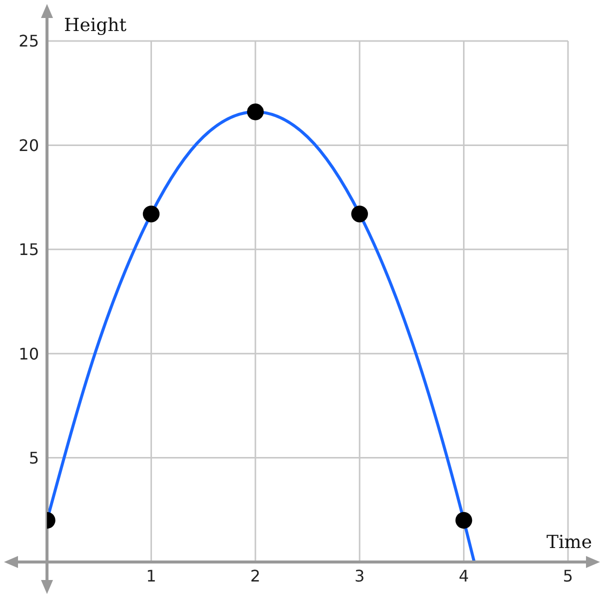 Image resolution: width=602 pixels, height=598 pixels. I want to click on y-tick-label: 20, so click(28, 145).